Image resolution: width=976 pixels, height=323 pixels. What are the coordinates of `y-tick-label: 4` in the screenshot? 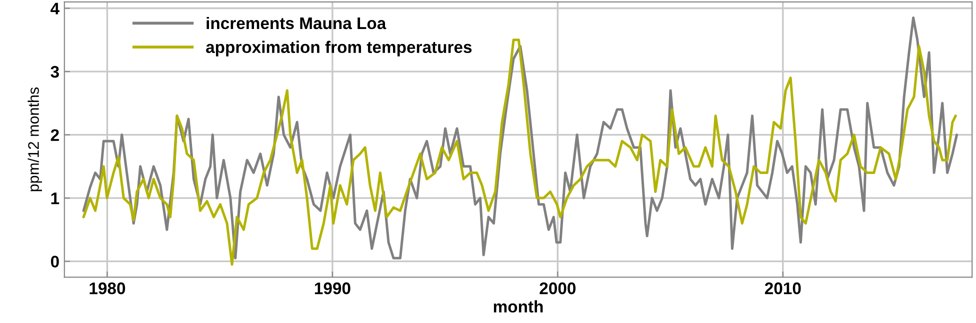 It's located at (55, 8).